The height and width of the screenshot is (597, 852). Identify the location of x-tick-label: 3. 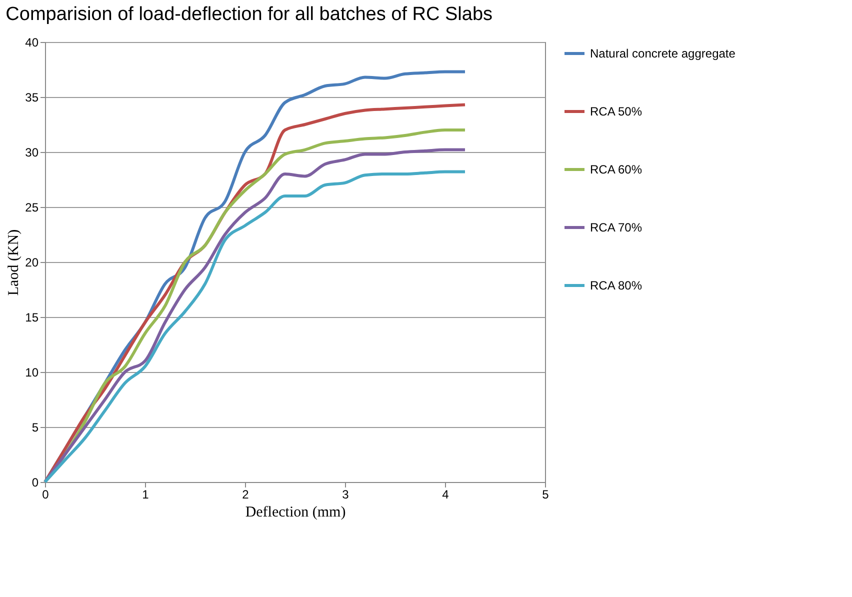
(346, 495).